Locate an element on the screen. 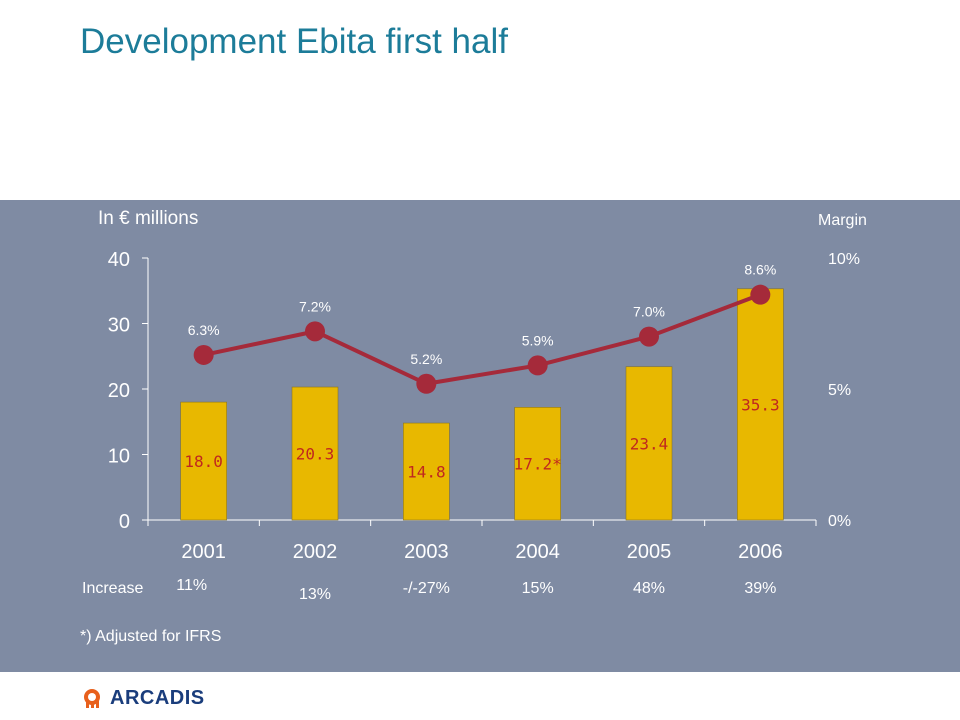  margin-value-label: 5.2% is located at coordinates (426, 359).